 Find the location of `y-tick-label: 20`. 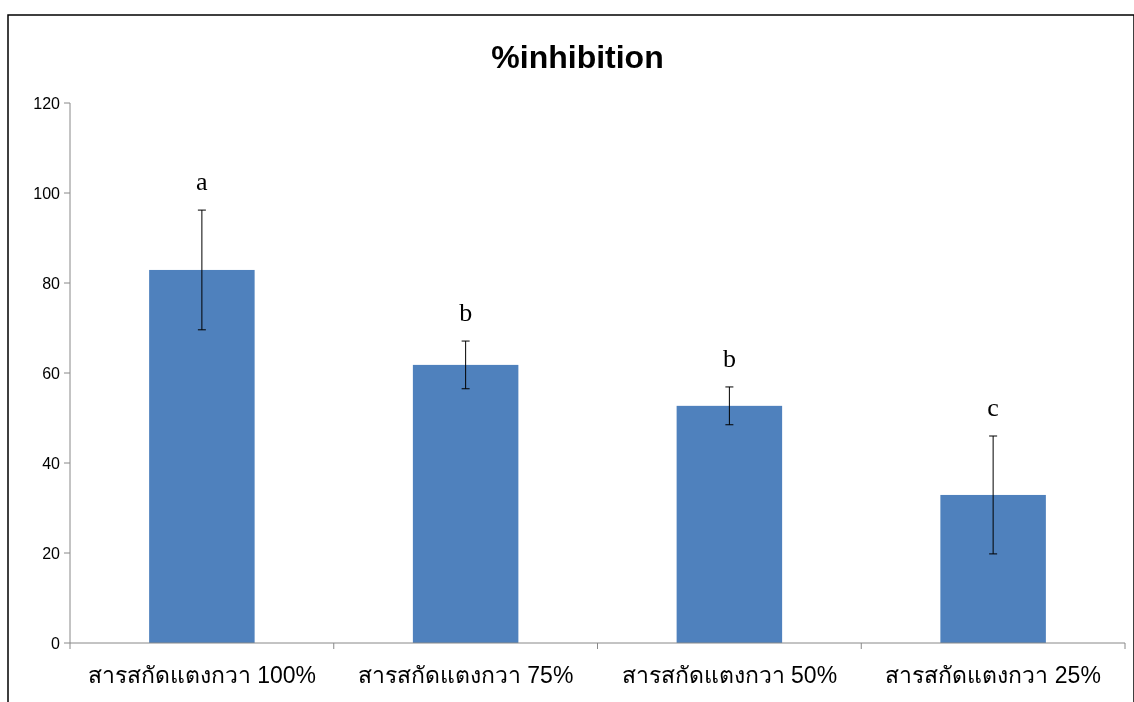

y-tick-label: 20 is located at coordinates (51, 553).